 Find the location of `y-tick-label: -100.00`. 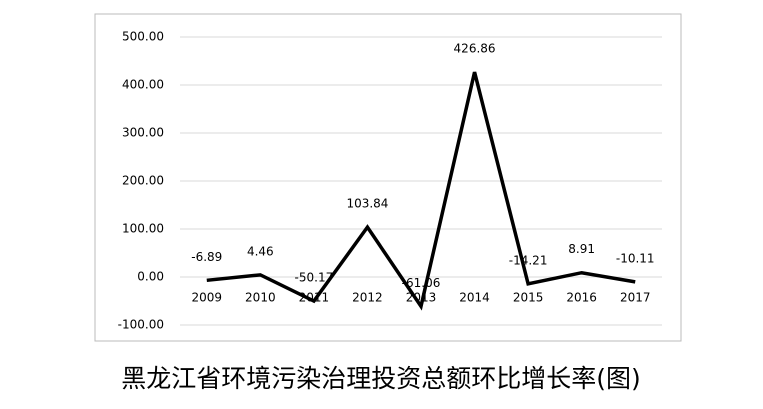

y-tick-label: -100.00 is located at coordinates (141, 325).